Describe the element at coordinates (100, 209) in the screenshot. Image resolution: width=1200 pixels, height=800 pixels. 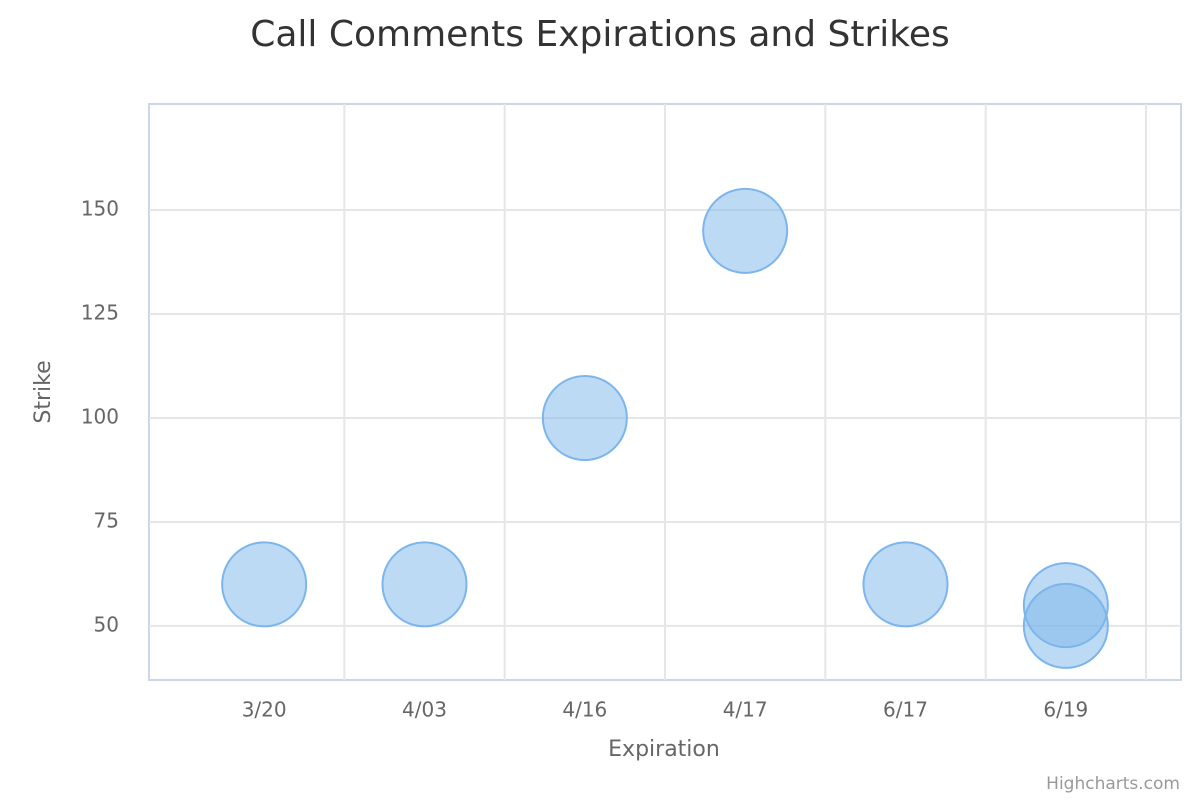
I see `y-tick-label: 150` at that location.